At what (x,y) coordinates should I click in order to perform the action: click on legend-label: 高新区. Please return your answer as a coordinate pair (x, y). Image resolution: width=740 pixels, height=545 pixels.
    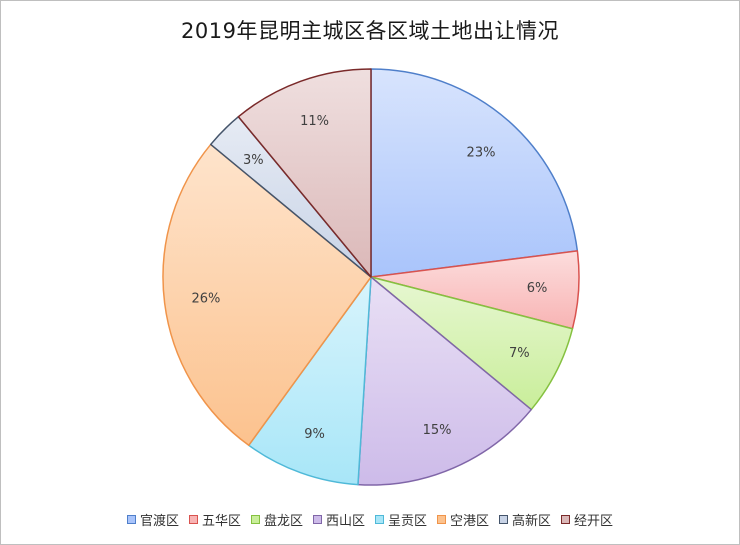
    Looking at the image, I should click on (532, 521).